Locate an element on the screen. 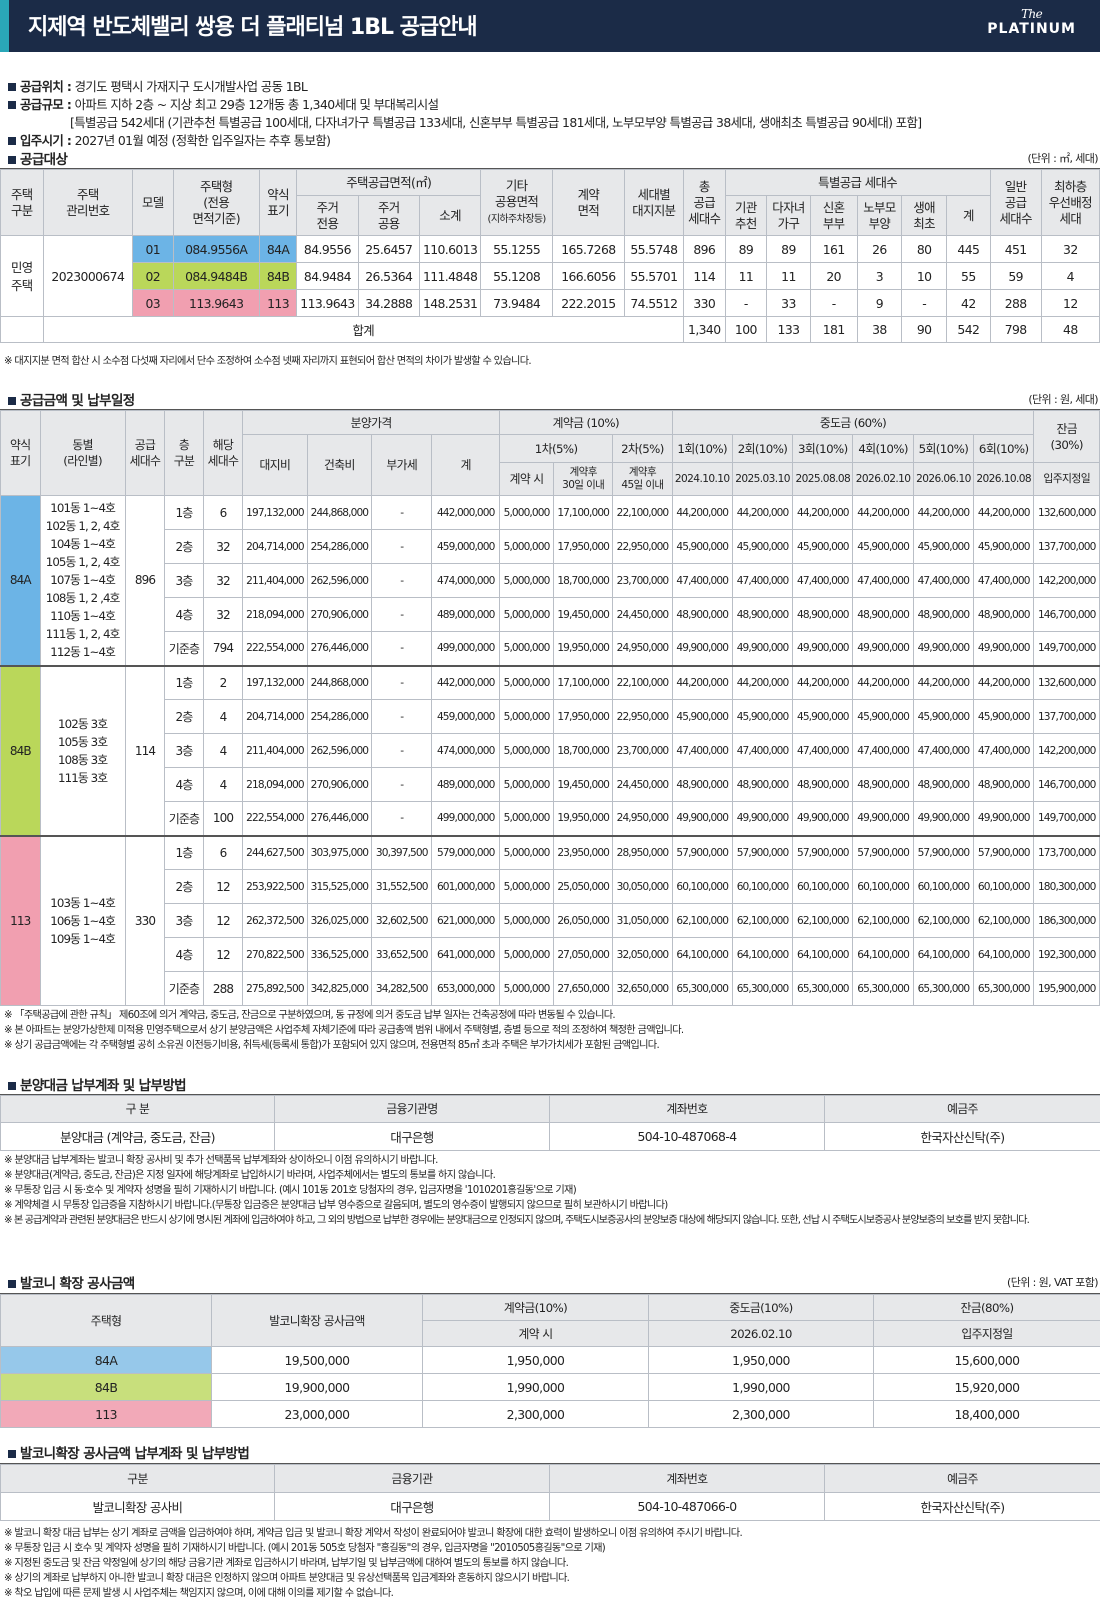 This screenshot has height=1604, width=1100. col-bank: 금융기관 is located at coordinates (412, 1478).